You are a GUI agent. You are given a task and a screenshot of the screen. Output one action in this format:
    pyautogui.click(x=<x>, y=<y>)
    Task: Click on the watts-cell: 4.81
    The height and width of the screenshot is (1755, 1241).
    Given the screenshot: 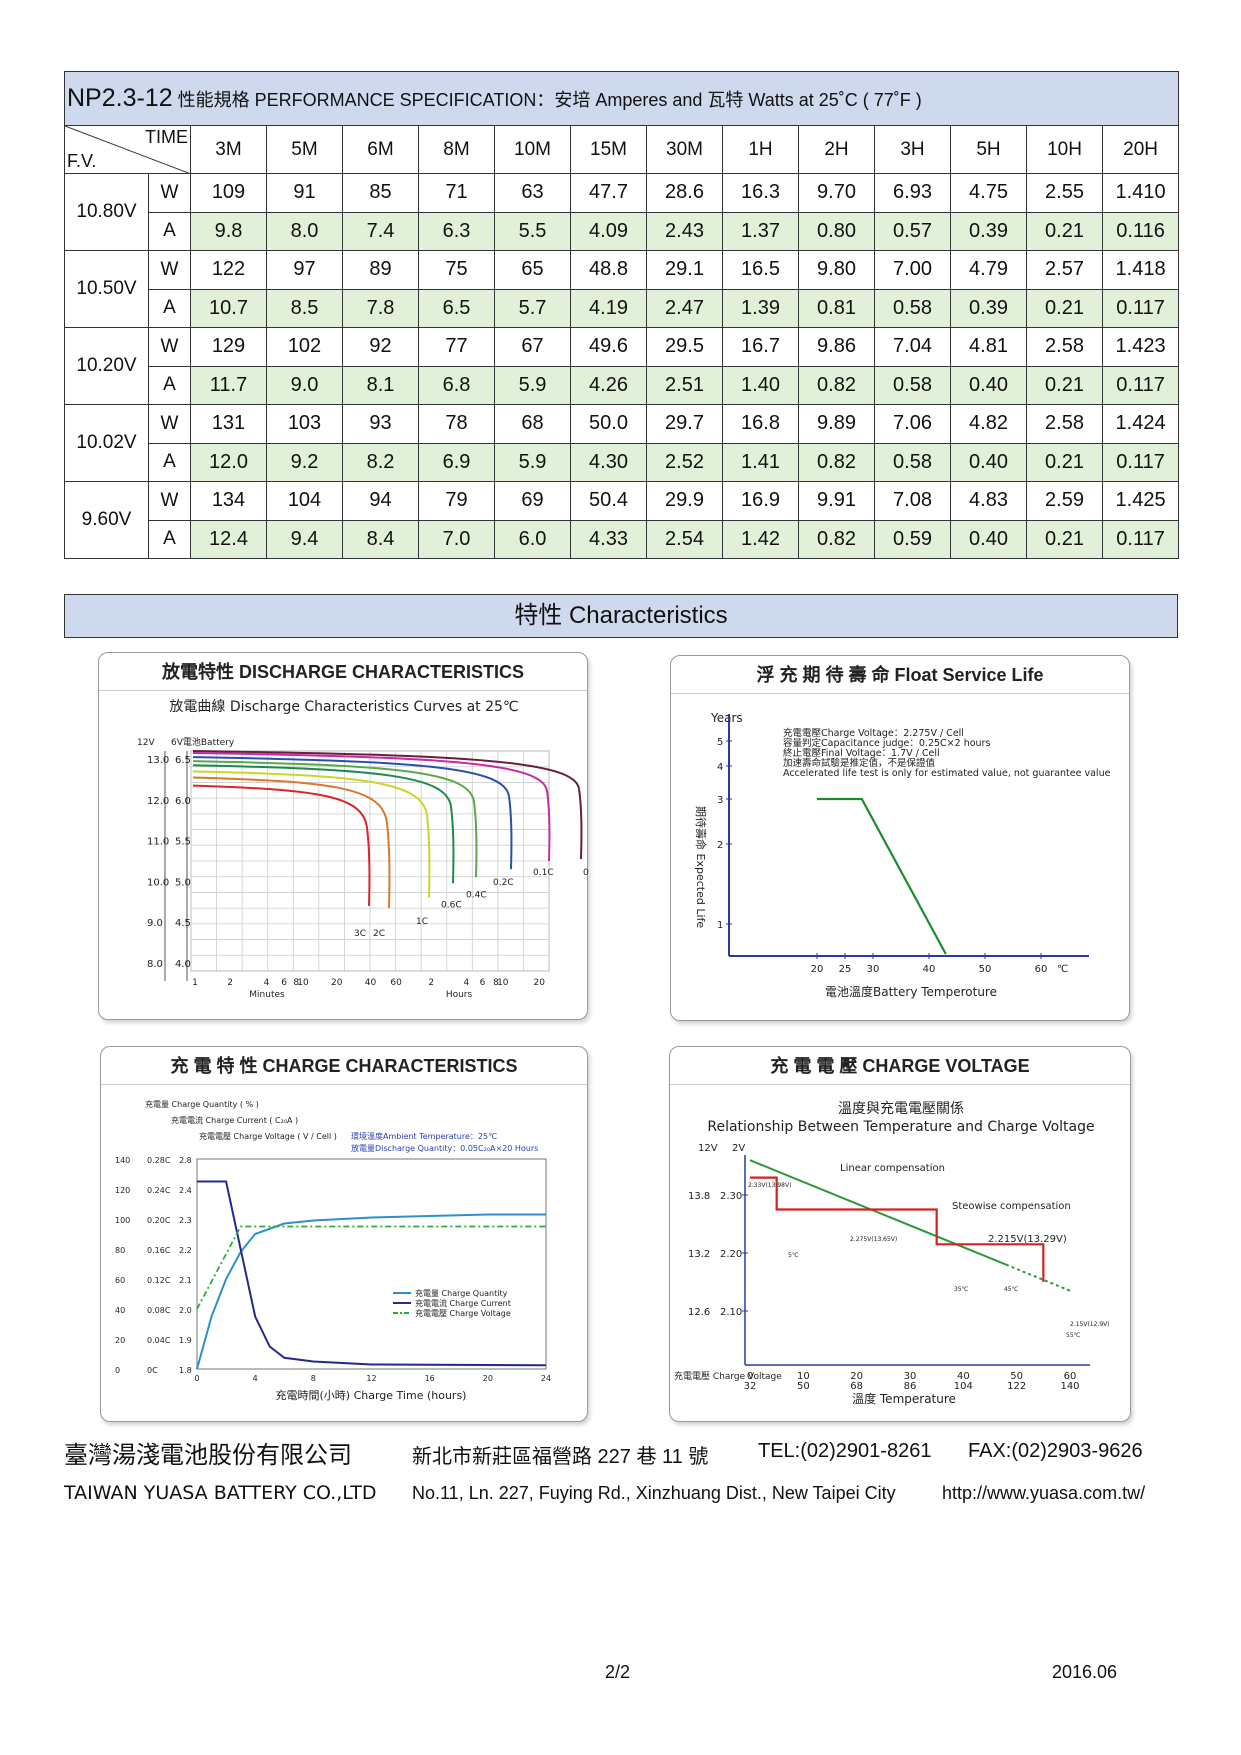 What is the action you would take?
    pyautogui.click(x=988, y=347)
    